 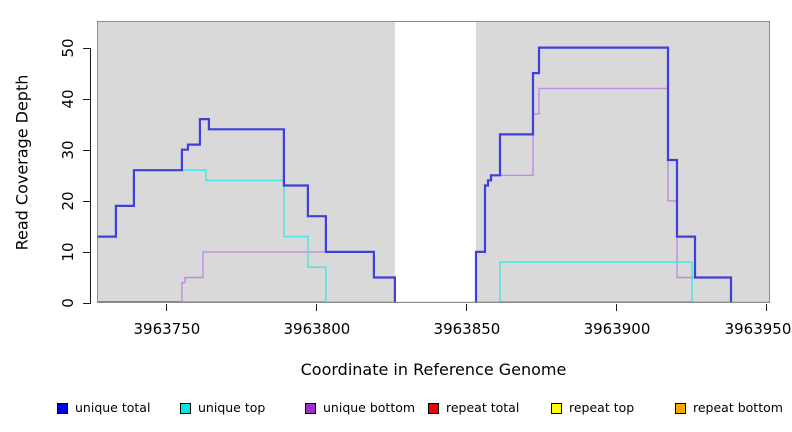 What do you see at coordinates (738, 407) in the screenshot?
I see `legend-label-repeat-bottom: repeat bottom` at bounding box center [738, 407].